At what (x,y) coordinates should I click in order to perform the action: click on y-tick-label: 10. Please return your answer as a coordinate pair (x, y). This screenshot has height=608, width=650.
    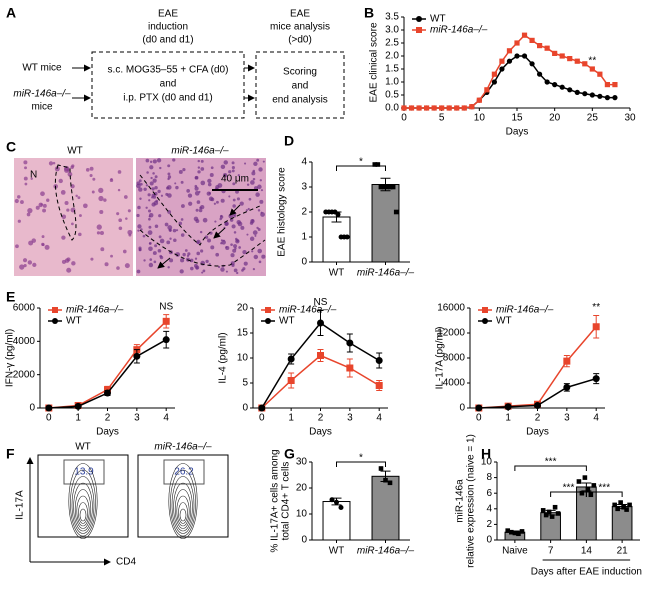
    Looking at the image, I should click on (243, 358).